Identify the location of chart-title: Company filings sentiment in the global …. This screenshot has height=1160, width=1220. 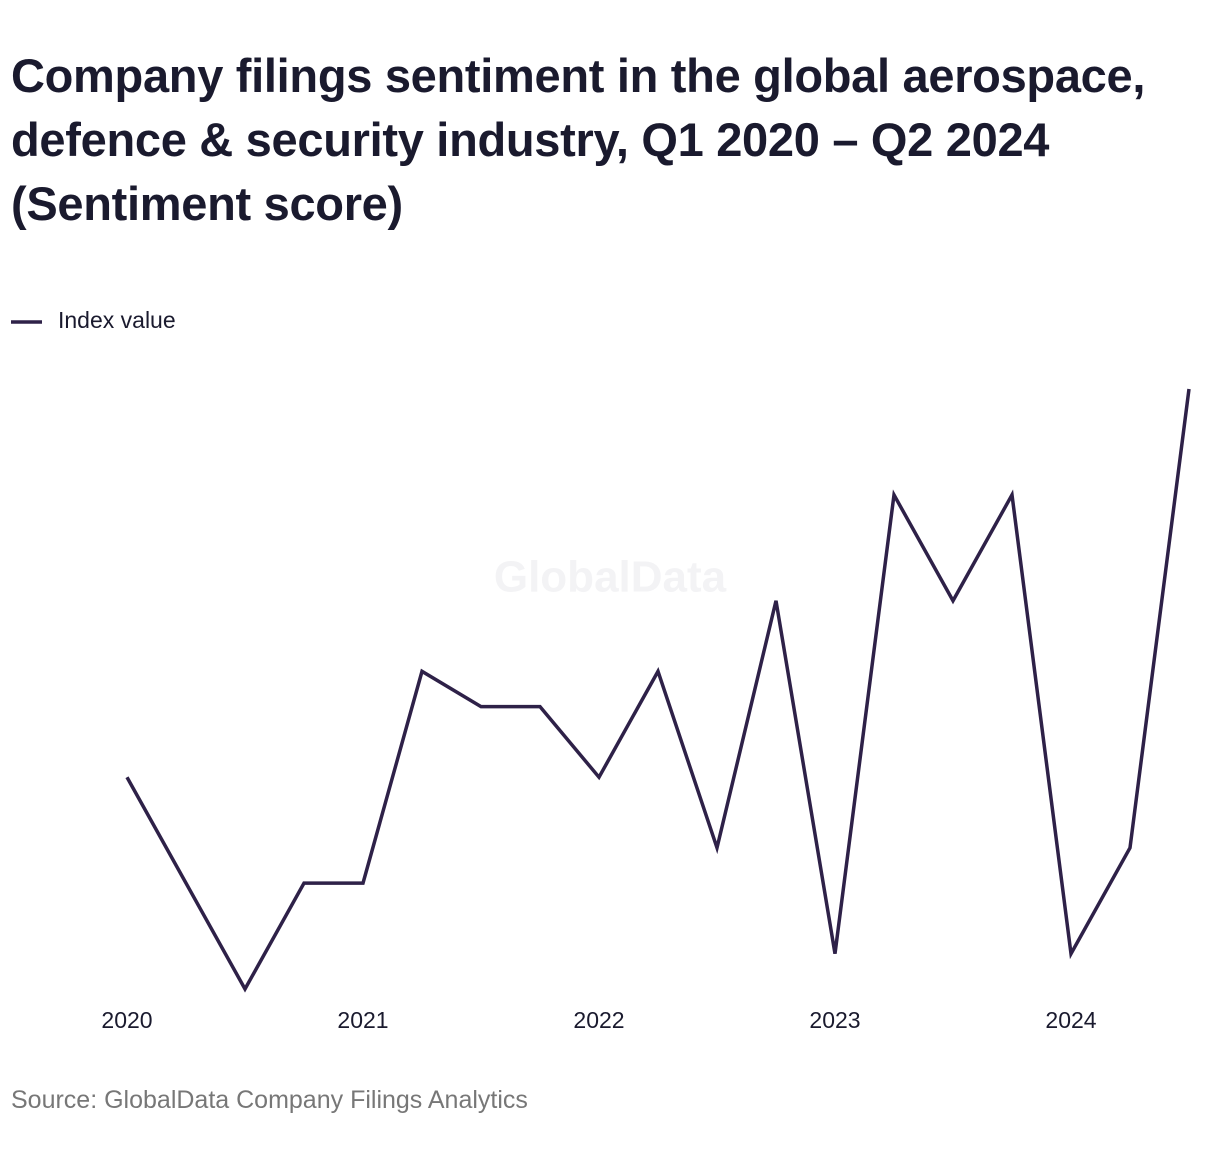
(578, 139).